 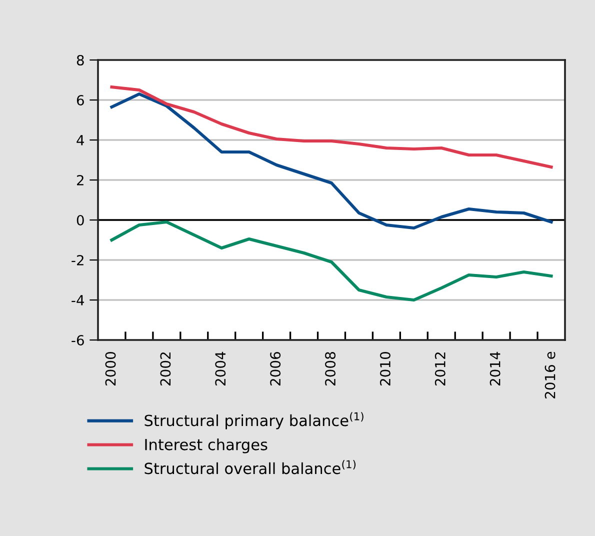 I want to click on legend-label: Interest charges, so click(x=206, y=446).